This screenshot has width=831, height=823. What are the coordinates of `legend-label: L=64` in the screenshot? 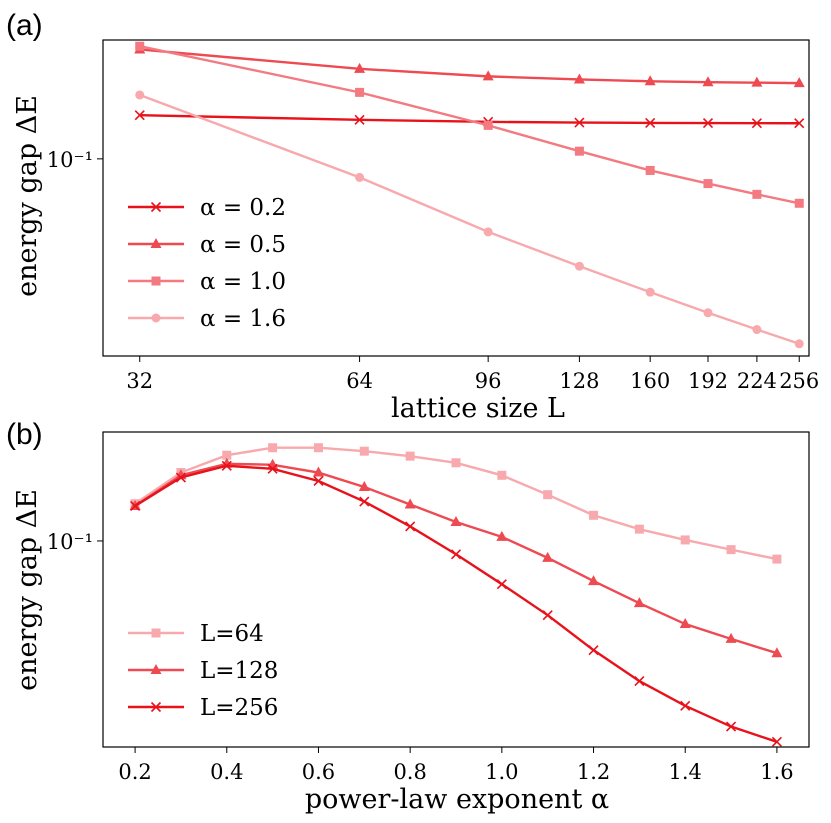 It's located at (232, 634).